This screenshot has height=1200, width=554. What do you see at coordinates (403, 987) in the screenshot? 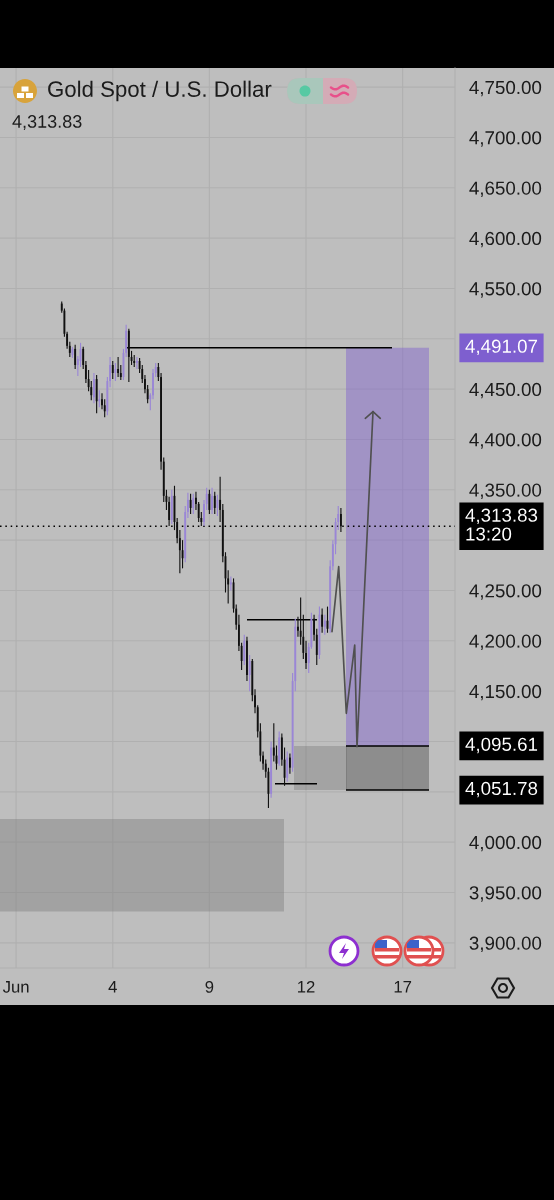
I see `x-tick-label: 17` at bounding box center [403, 987].